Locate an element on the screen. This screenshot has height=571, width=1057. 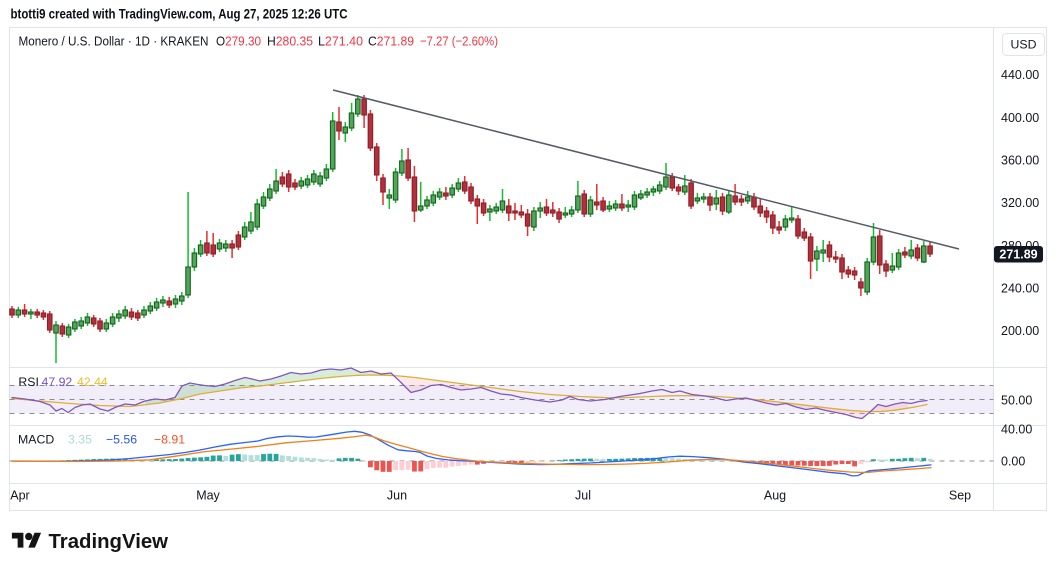
svg-text: 0.00 is located at coordinates (1013, 462).